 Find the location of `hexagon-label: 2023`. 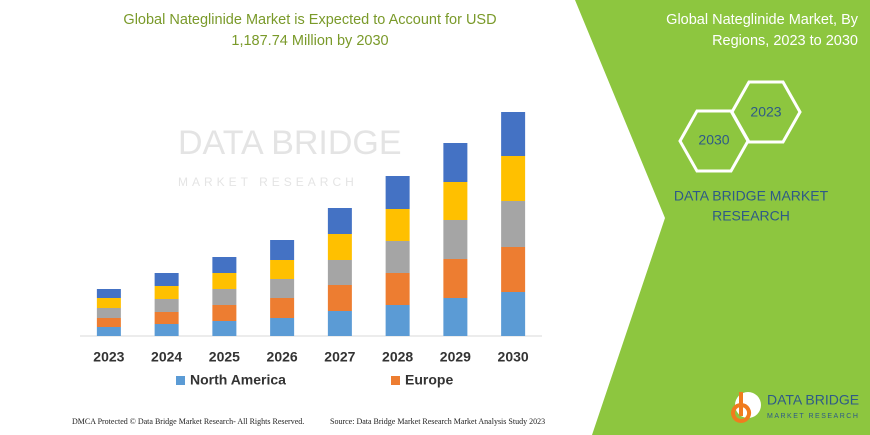

hexagon-label: 2023 is located at coordinates (765, 112).